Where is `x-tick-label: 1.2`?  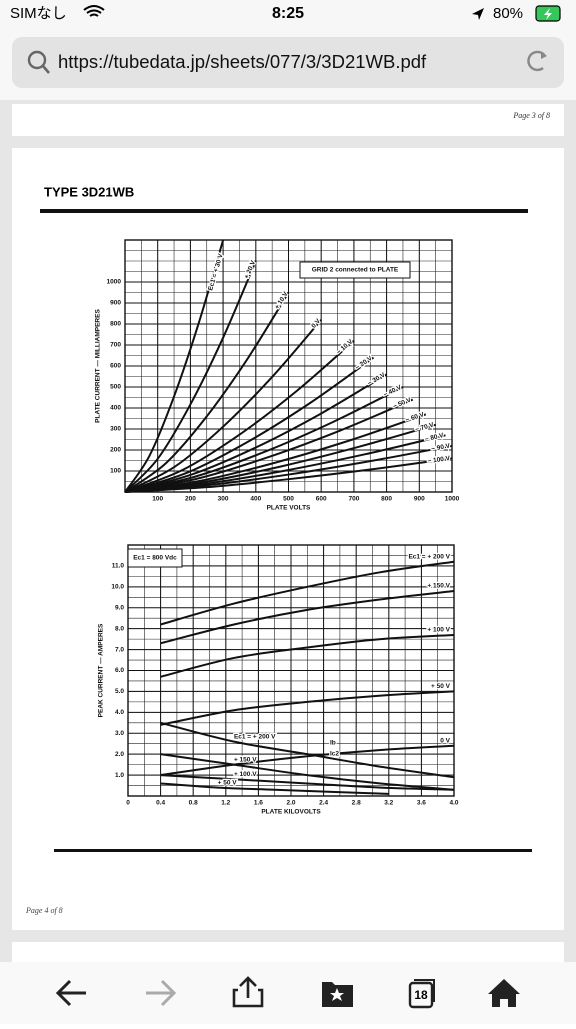
x-tick-label: 1.2 is located at coordinates (225, 803).